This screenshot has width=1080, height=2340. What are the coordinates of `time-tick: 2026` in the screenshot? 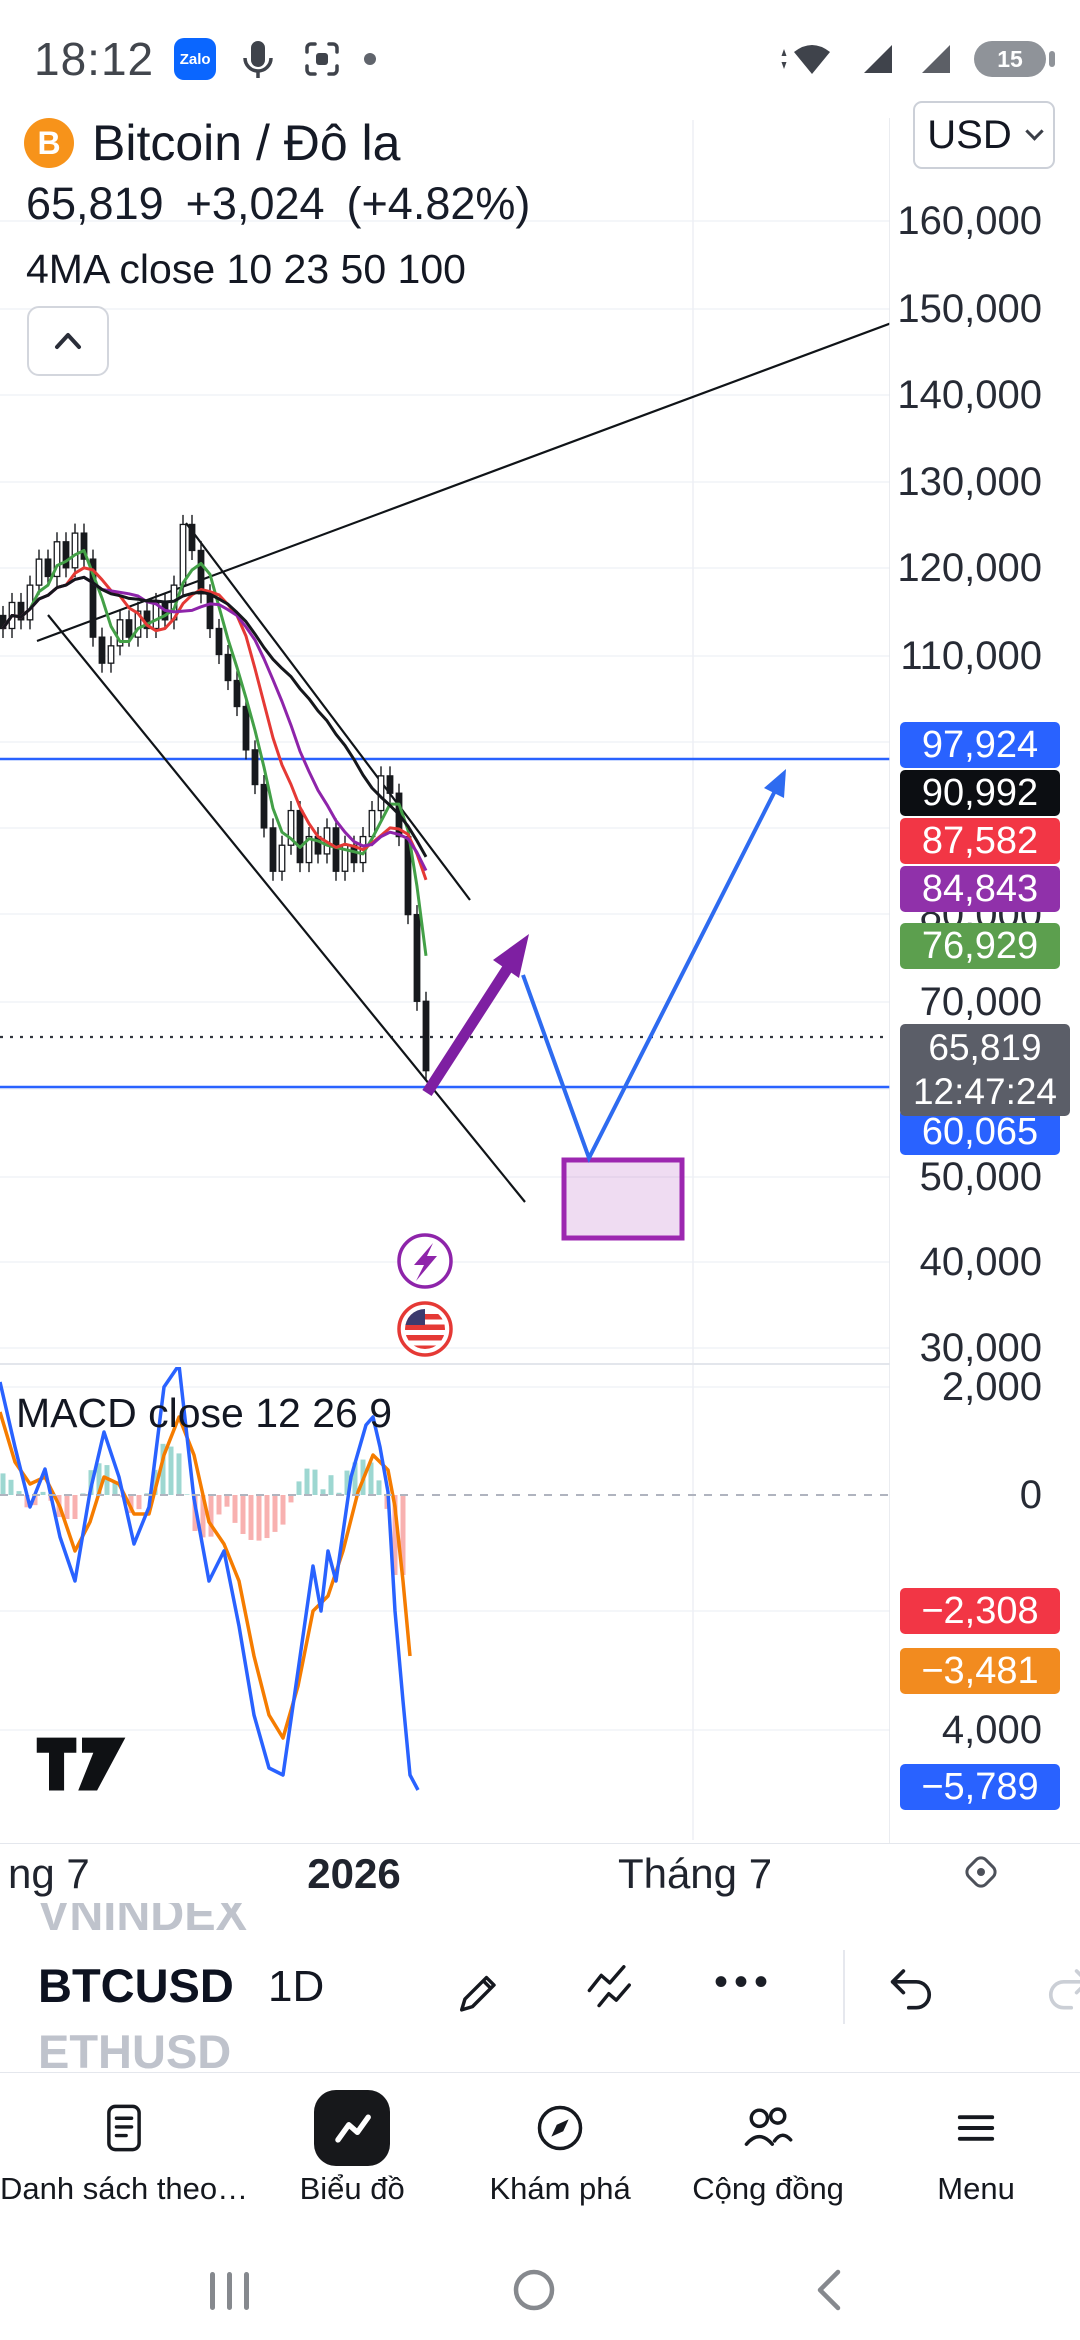 It's located at (354, 1873).